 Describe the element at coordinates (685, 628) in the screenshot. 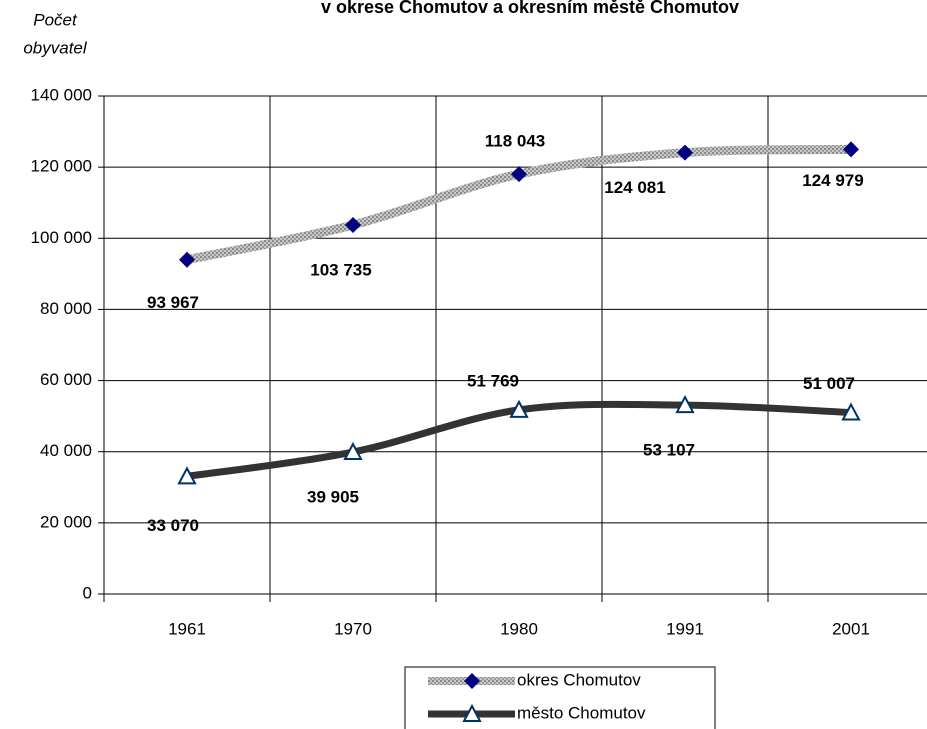

I see `x-tick-label: 1991` at that location.